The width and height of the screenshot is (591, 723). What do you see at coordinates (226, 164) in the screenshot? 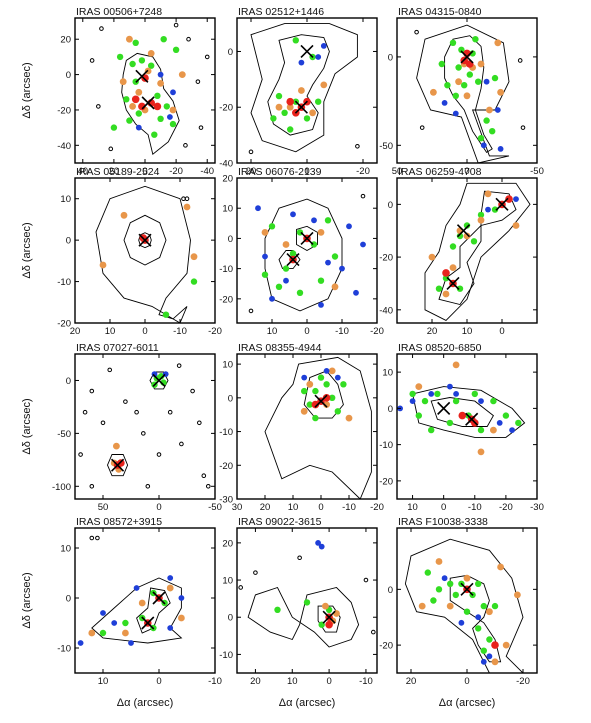
I see `y-tick-label: -40` at bounding box center [226, 164].